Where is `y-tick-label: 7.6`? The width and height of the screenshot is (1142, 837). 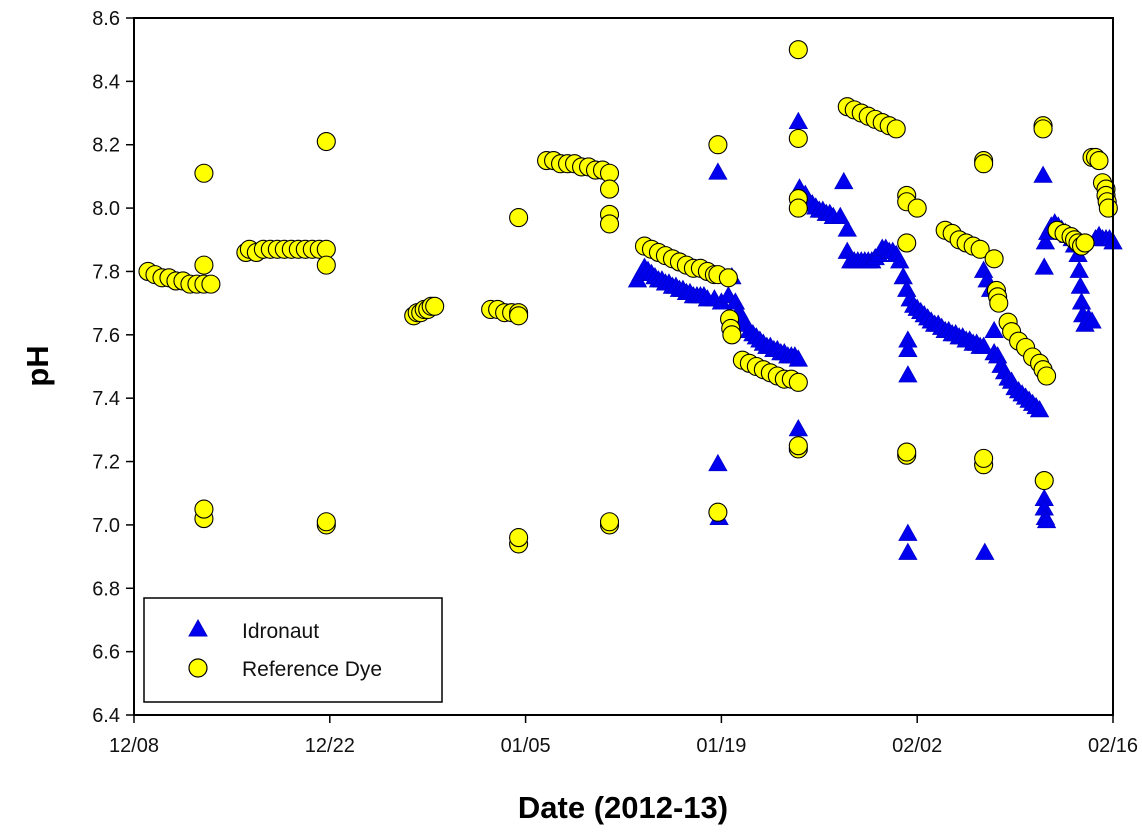 y-tick-label: 7.6 is located at coordinates (106, 336).